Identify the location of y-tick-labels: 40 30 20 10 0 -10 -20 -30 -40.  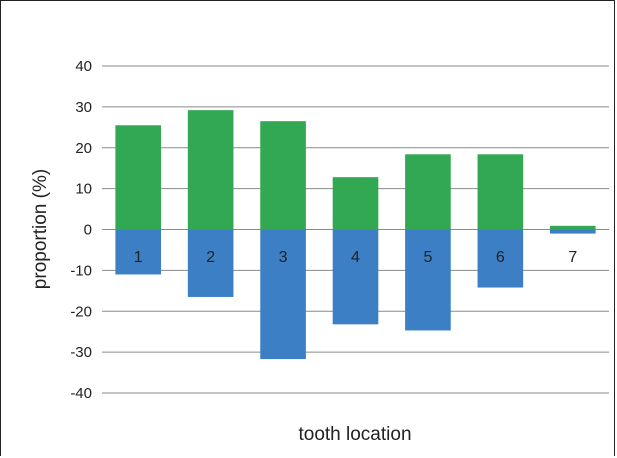
(81, 230).